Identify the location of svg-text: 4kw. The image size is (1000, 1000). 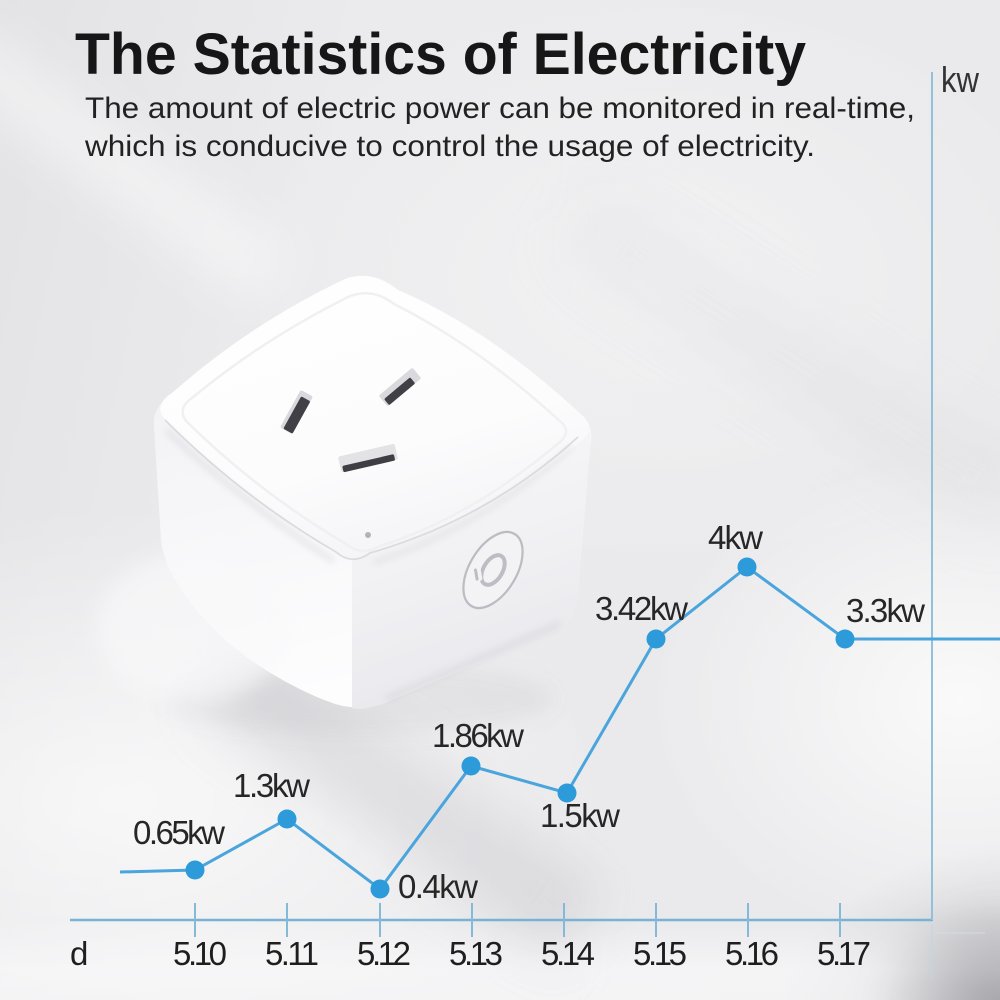
(735, 537).